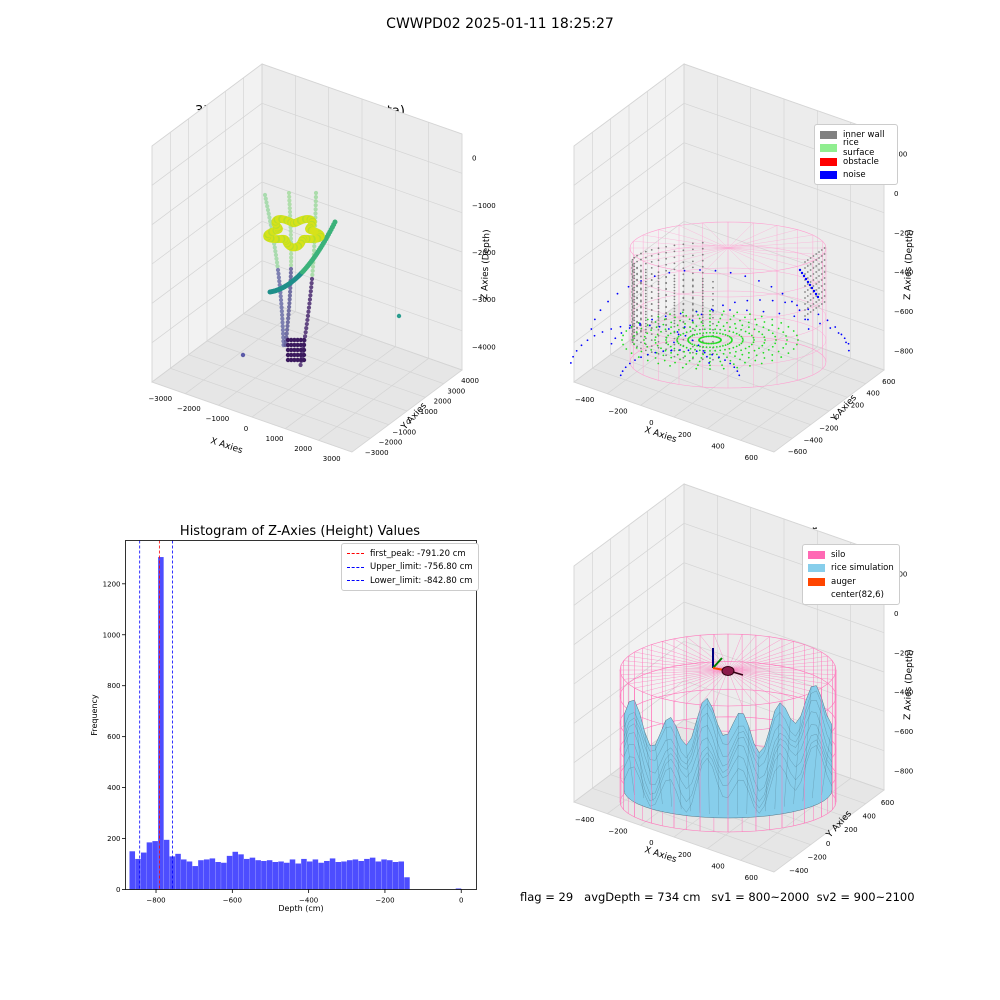 The image size is (1000, 1000). Describe the element at coordinates (888, 382) in the screenshot. I see `y-tick-label: 600` at that location.